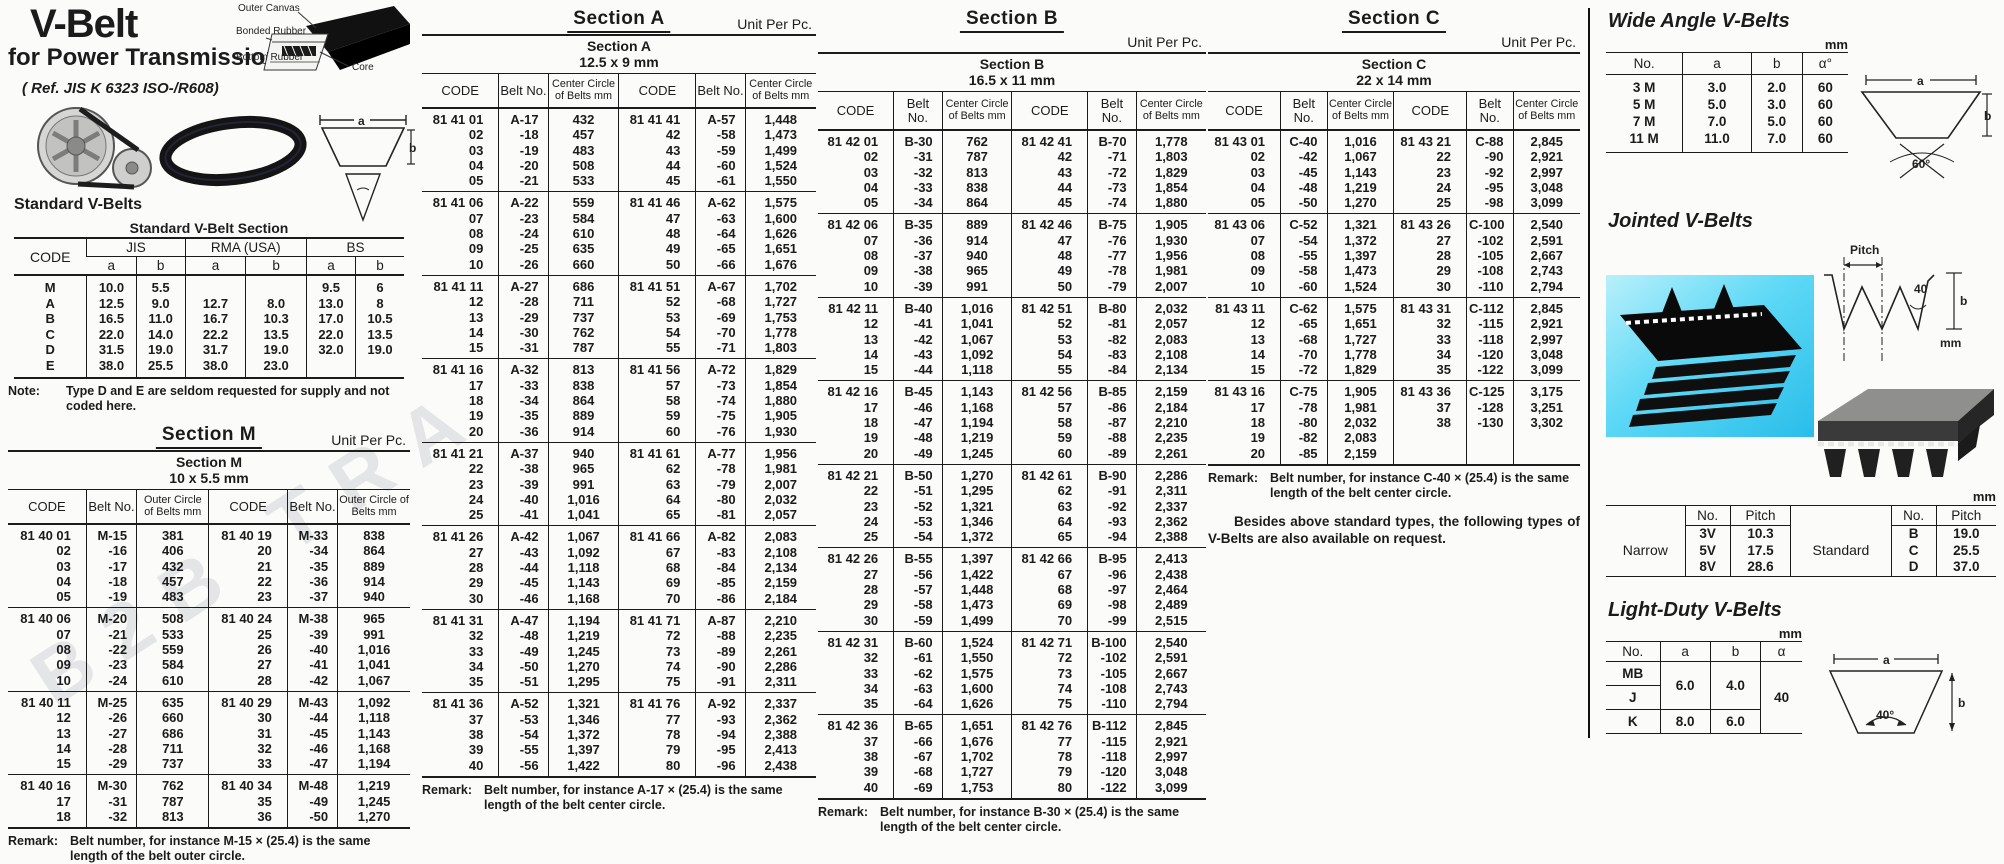  I want to click on section-c-title: Section C, so click(1394, 20).